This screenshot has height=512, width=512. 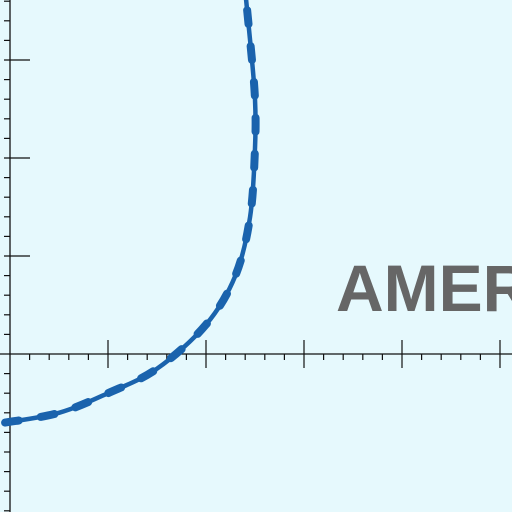 What do you see at coordinates (424, 288) in the screenshot?
I see `watermark-text: AMER` at bounding box center [424, 288].